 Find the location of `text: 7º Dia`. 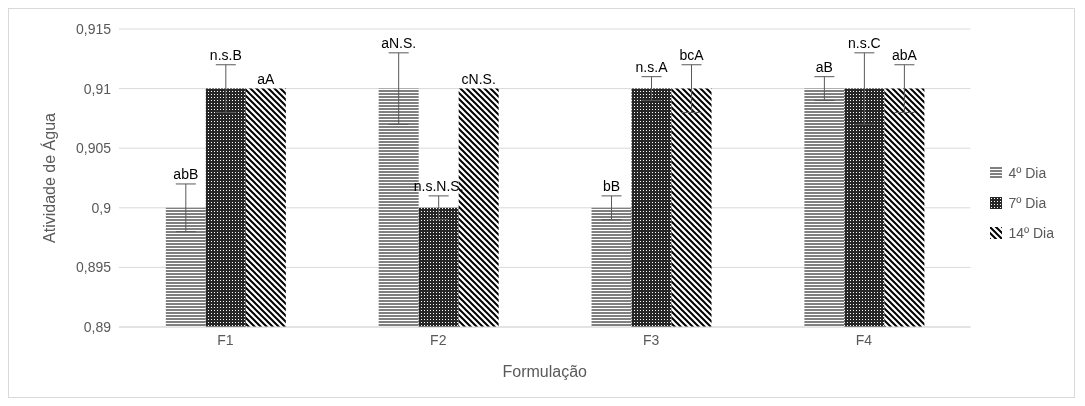

text: 7º Dia is located at coordinates (1027, 203).